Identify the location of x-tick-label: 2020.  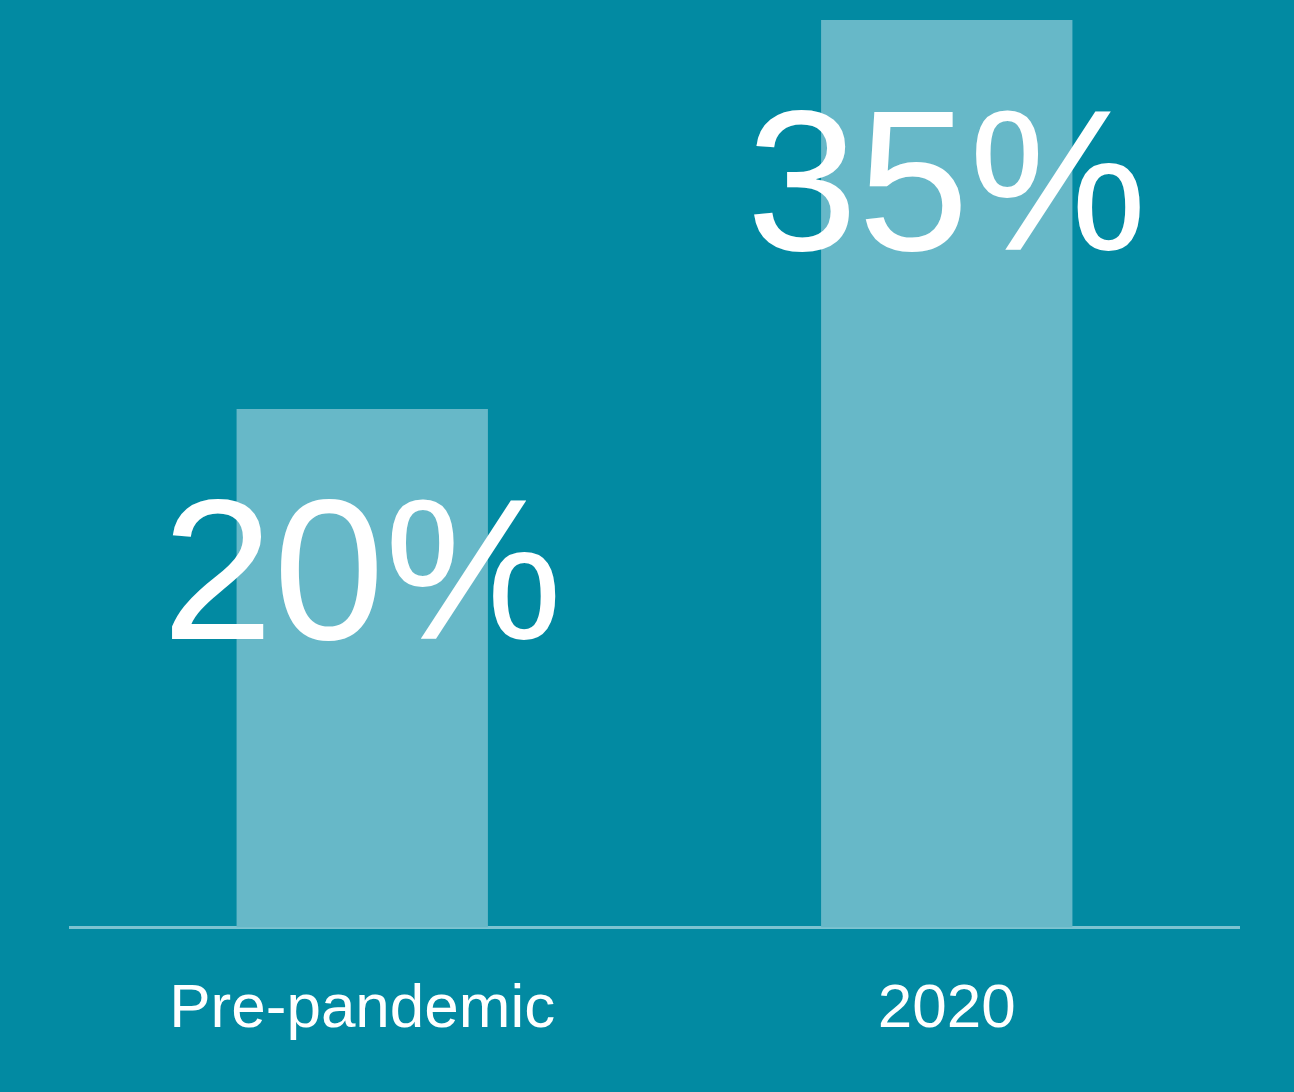
(946, 1005).